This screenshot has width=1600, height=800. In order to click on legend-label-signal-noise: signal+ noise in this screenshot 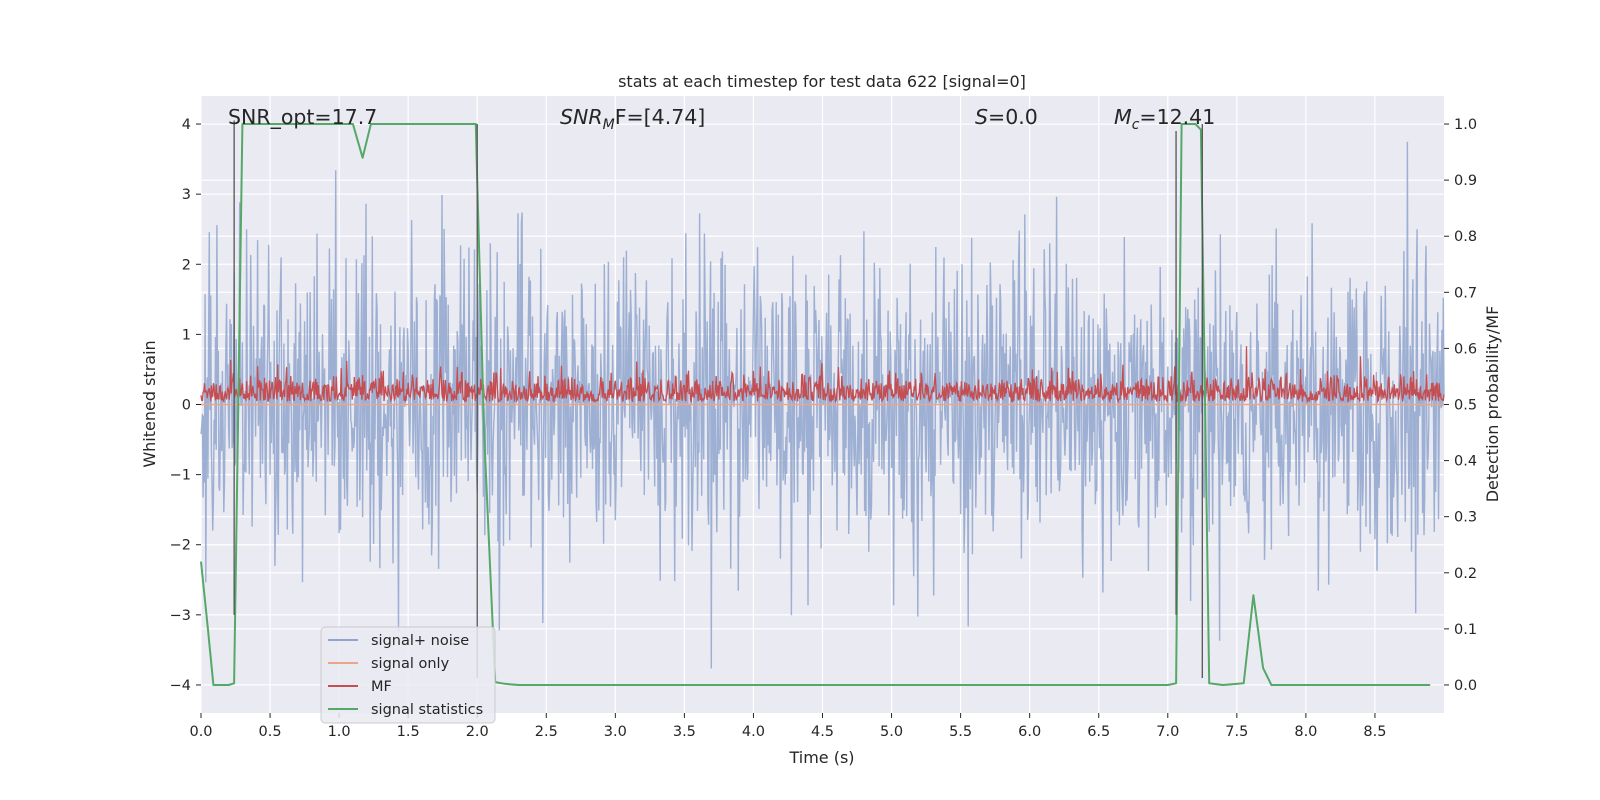, I will do `click(420, 641)`.